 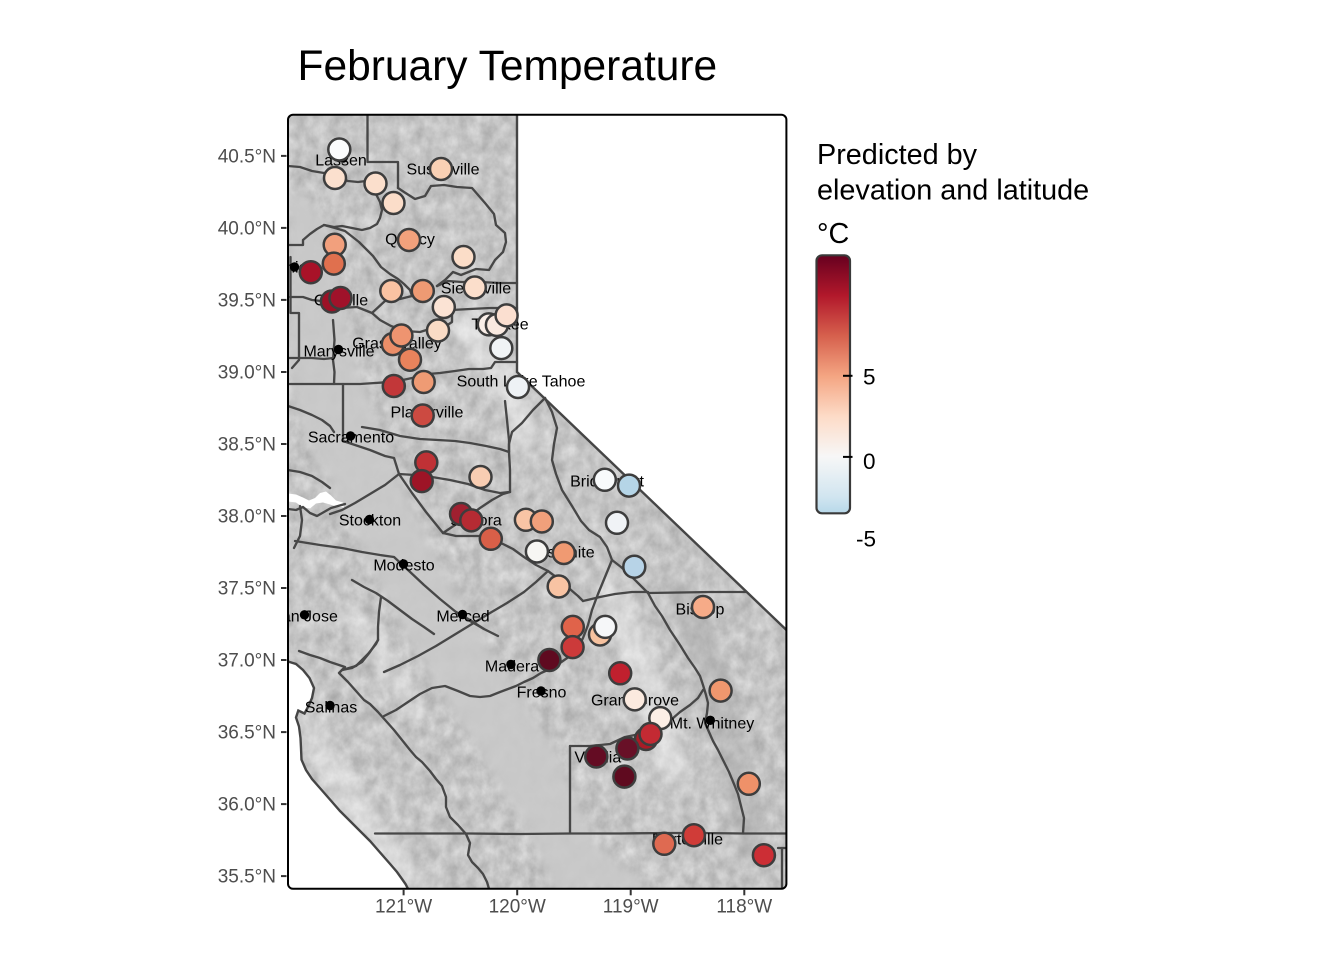 What do you see at coordinates (897, 155) in the screenshot?
I see `svg-text: Predicted by` at bounding box center [897, 155].